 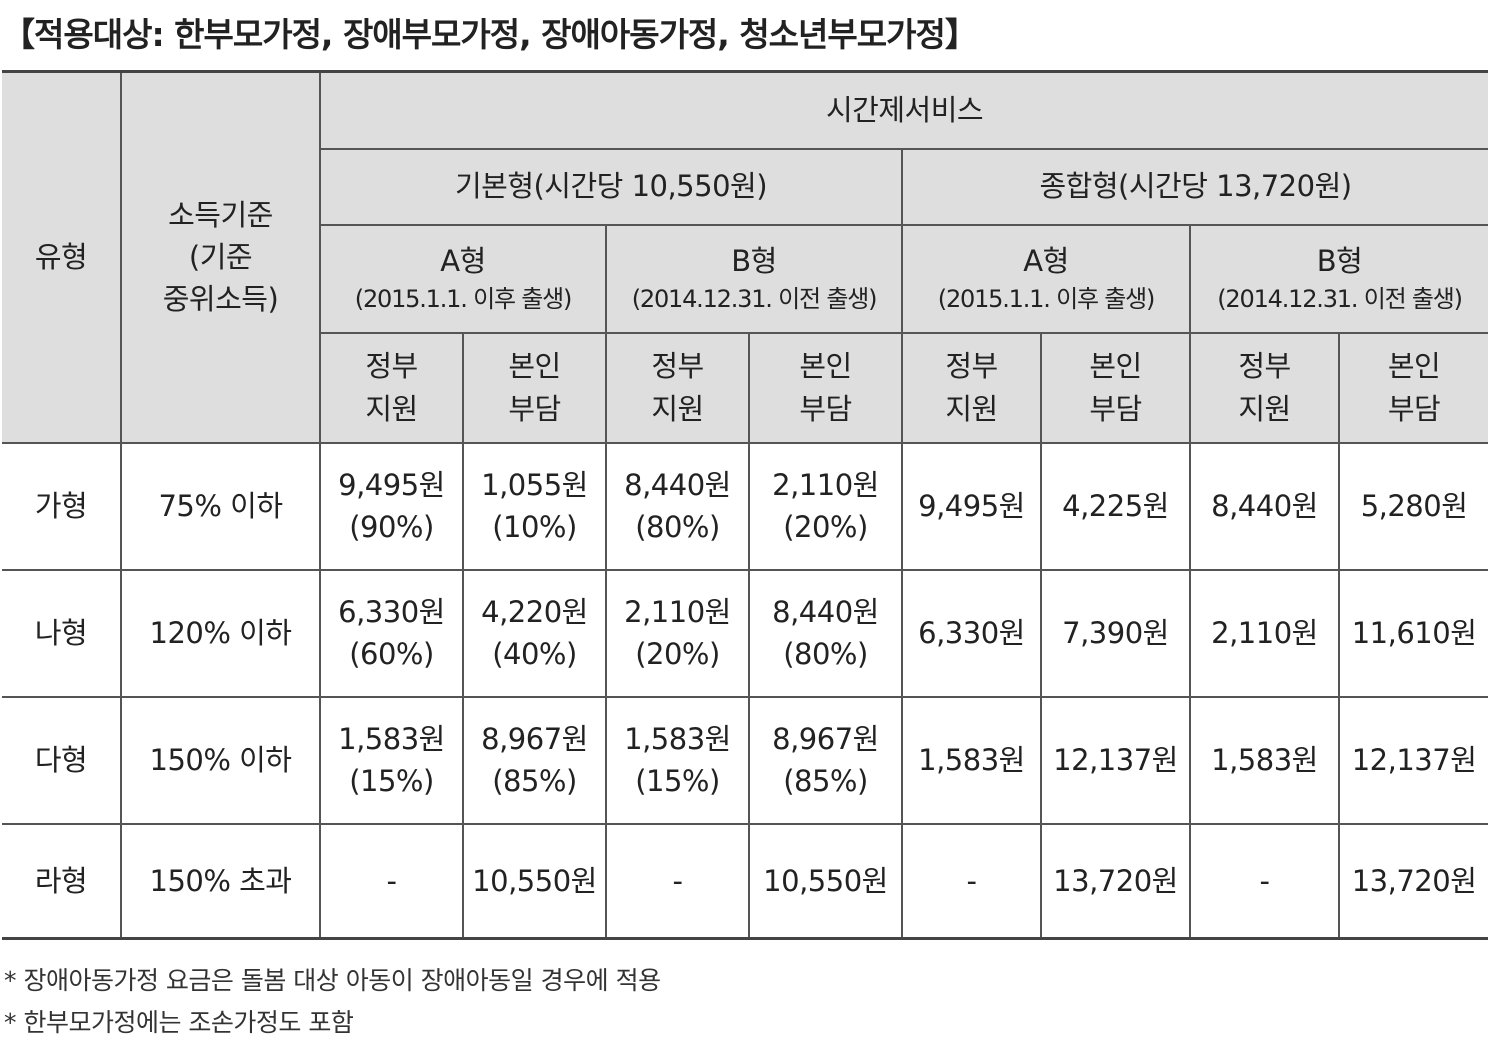 I want to click on income-cell: 150% 이하, so click(x=220, y=760).